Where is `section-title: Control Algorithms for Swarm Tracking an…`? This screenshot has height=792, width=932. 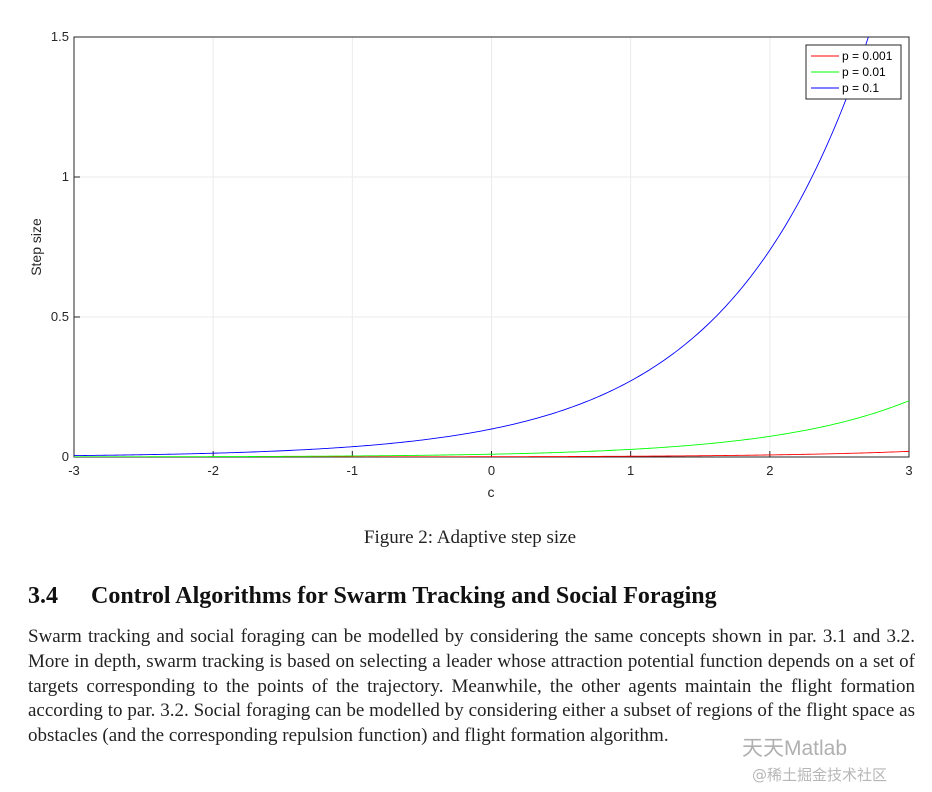 section-title: Control Algorithms for Swarm Tracking an… is located at coordinates (404, 596).